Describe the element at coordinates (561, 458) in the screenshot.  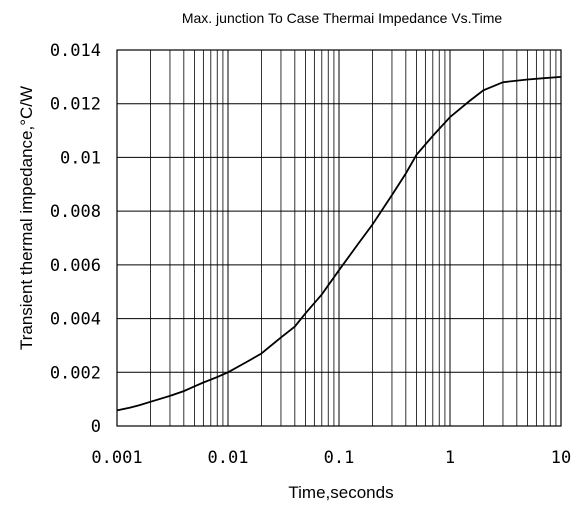
I see `x-tick-label: 10` at that location.